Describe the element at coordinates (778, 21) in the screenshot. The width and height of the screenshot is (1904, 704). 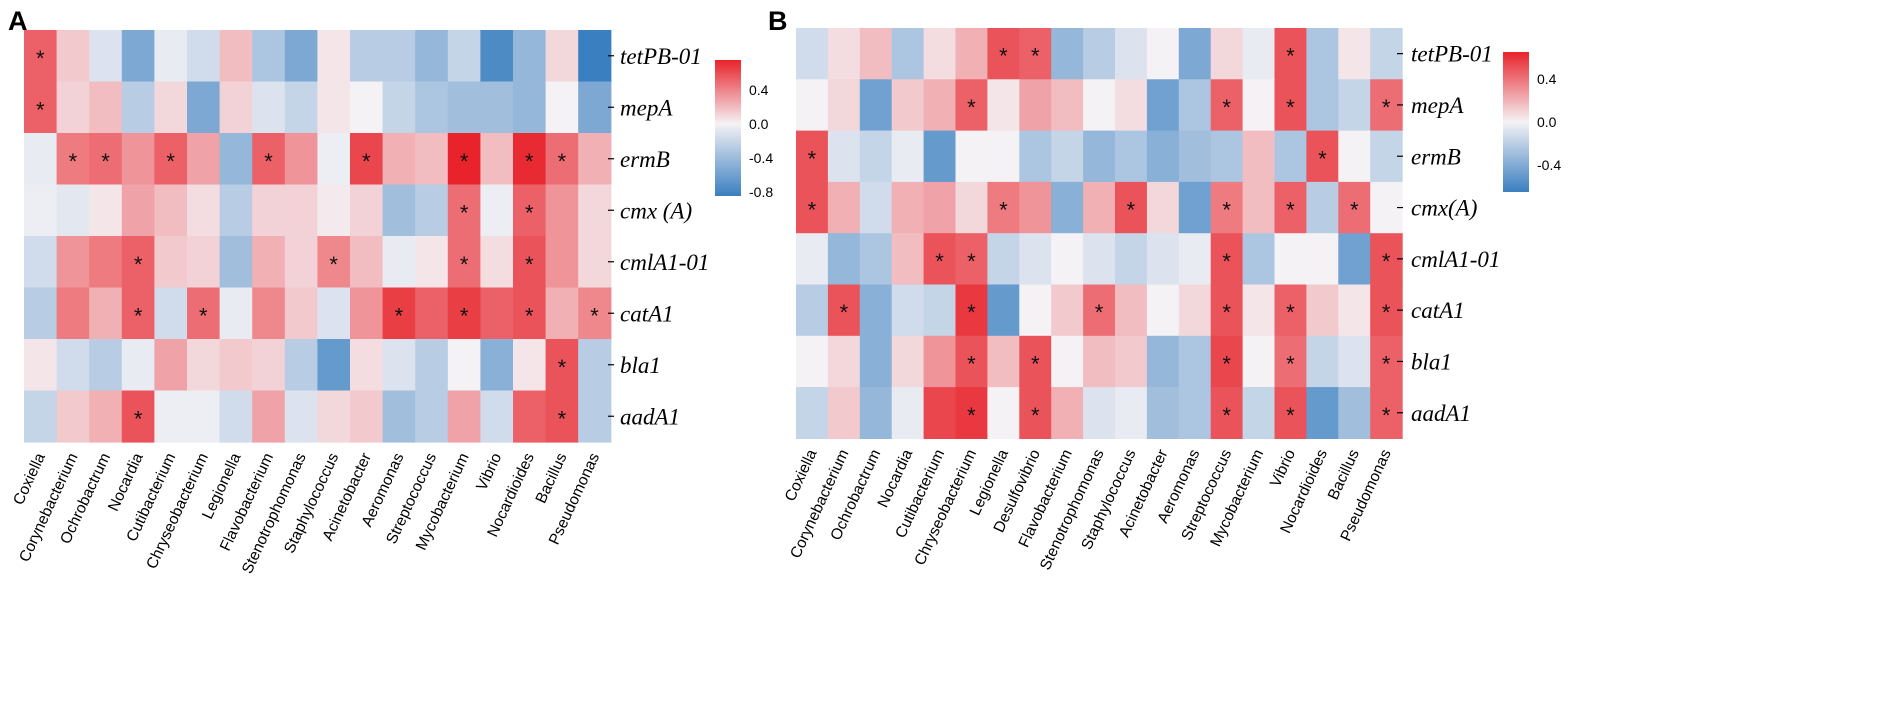
I see `panel-letter: B` at that location.